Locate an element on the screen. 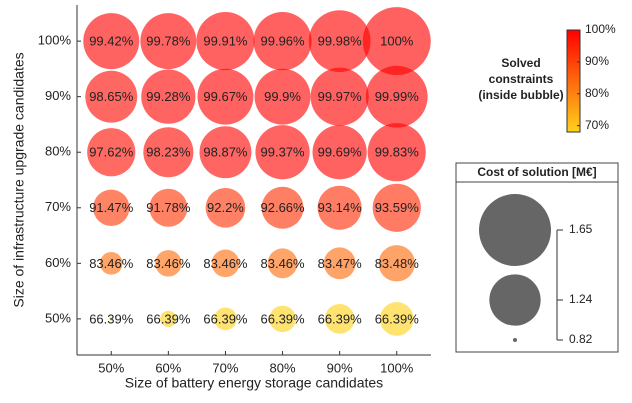 This screenshot has width=632, height=403. data-label: 98.65% is located at coordinates (111, 96).